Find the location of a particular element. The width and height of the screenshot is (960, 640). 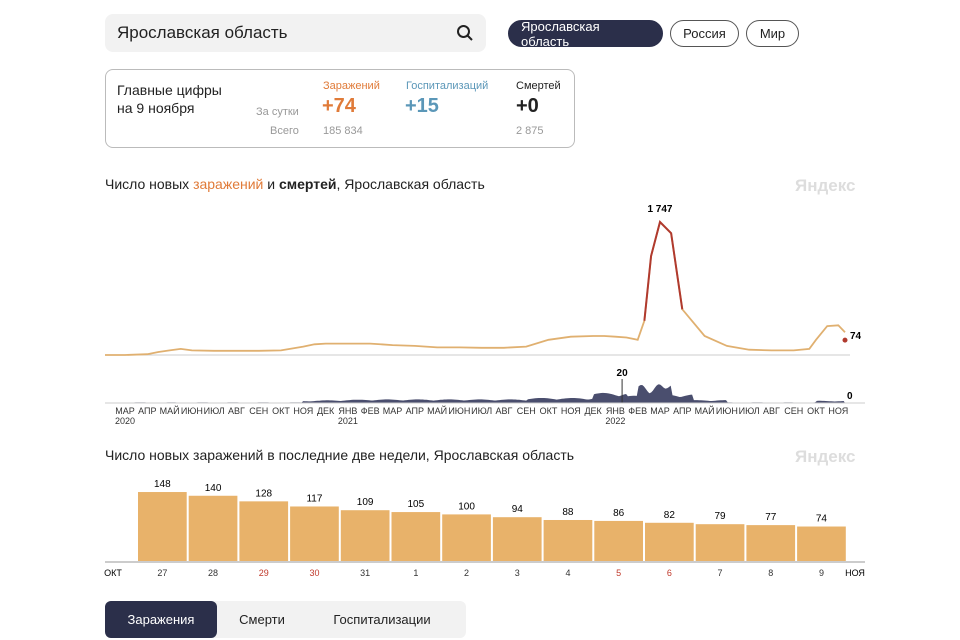

cases-day: +74 is located at coordinates (339, 106).